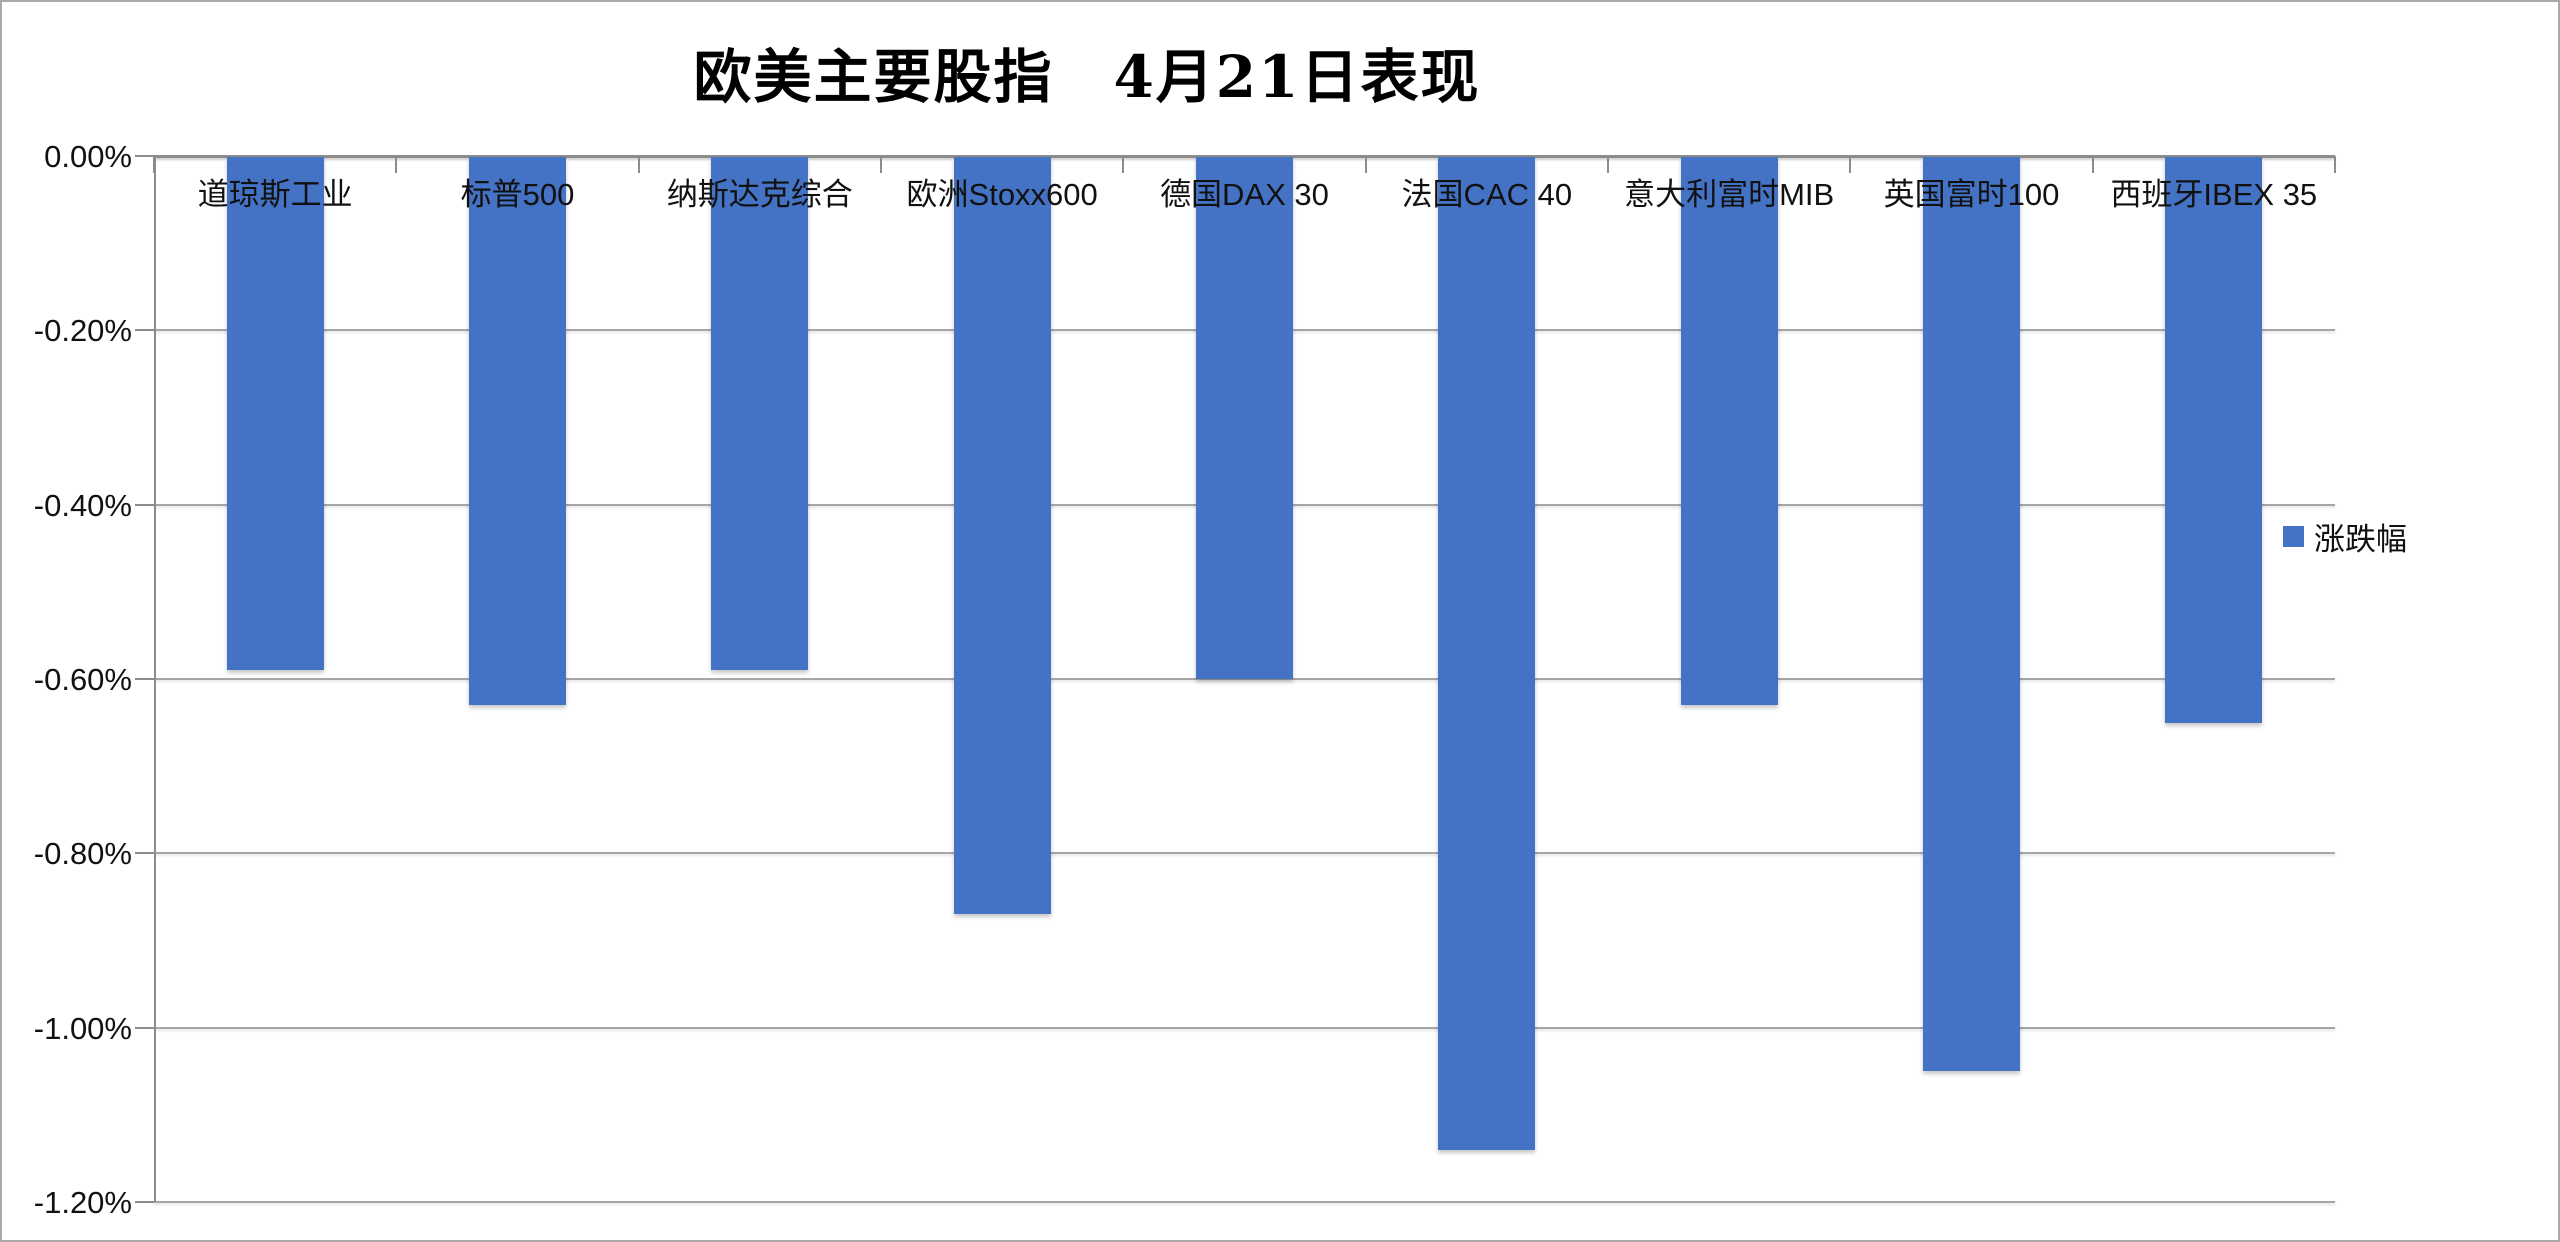 The height and width of the screenshot is (1242, 2560). Describe the element at coordinates (1487, 194) in the screenshot. I see `category-label: 法国CAC 40` at that location.